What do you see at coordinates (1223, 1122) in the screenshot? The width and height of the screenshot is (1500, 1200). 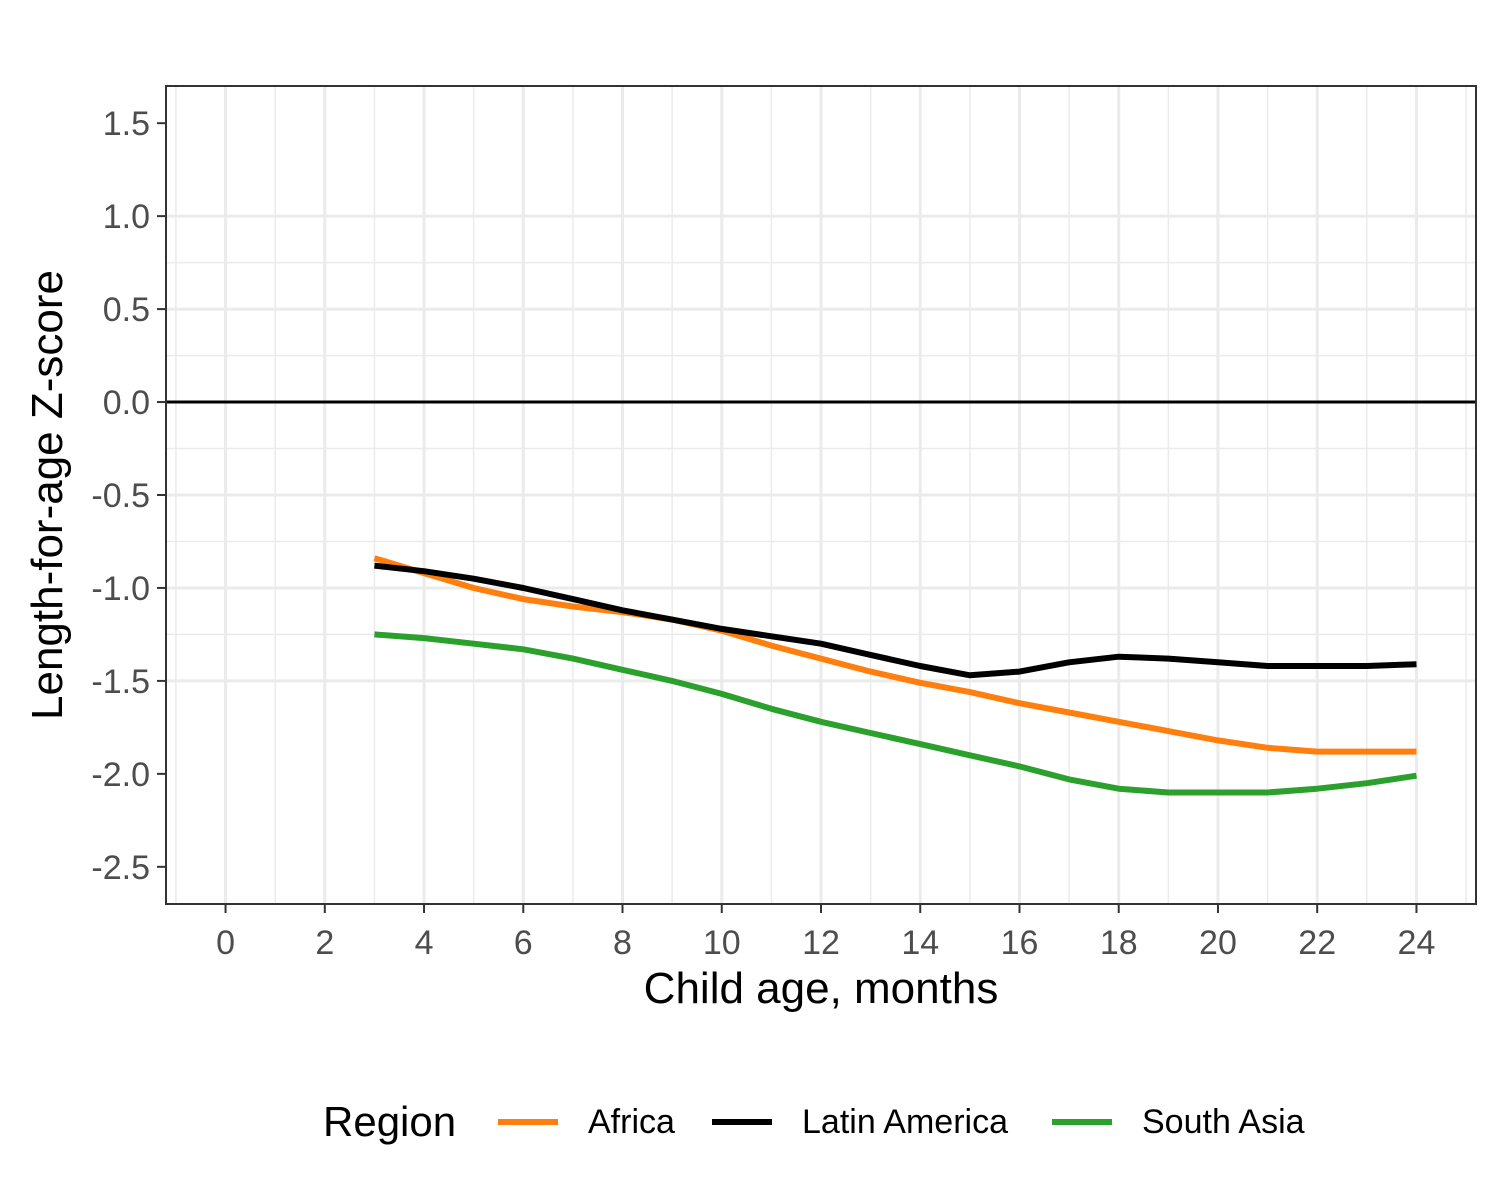 I see `legend-label: South Asia` at bounding box center [1223, 1122].